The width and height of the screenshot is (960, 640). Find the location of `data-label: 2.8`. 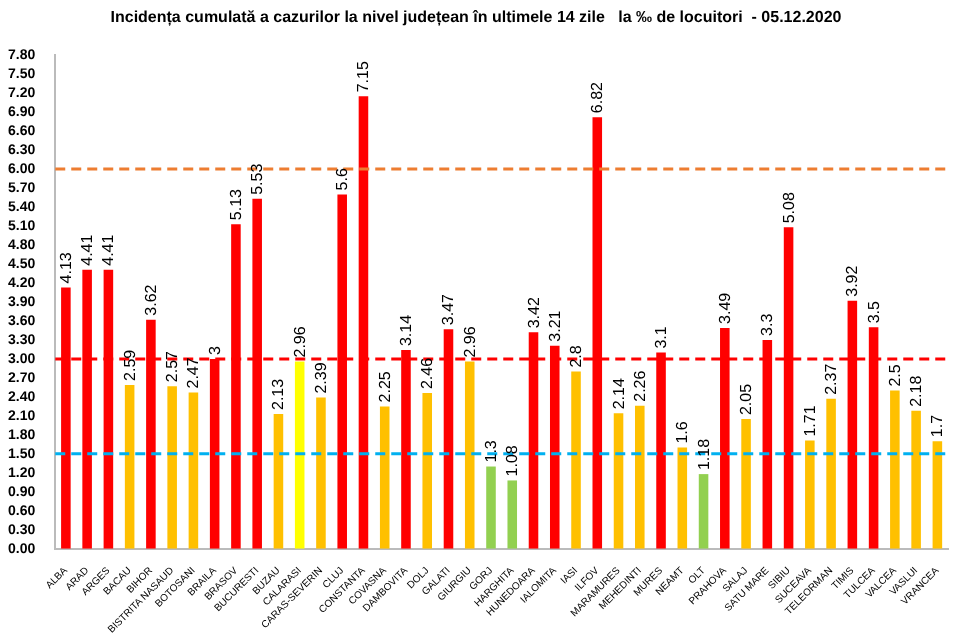

data-label: 2.8 is located at coordinates (576, 356).